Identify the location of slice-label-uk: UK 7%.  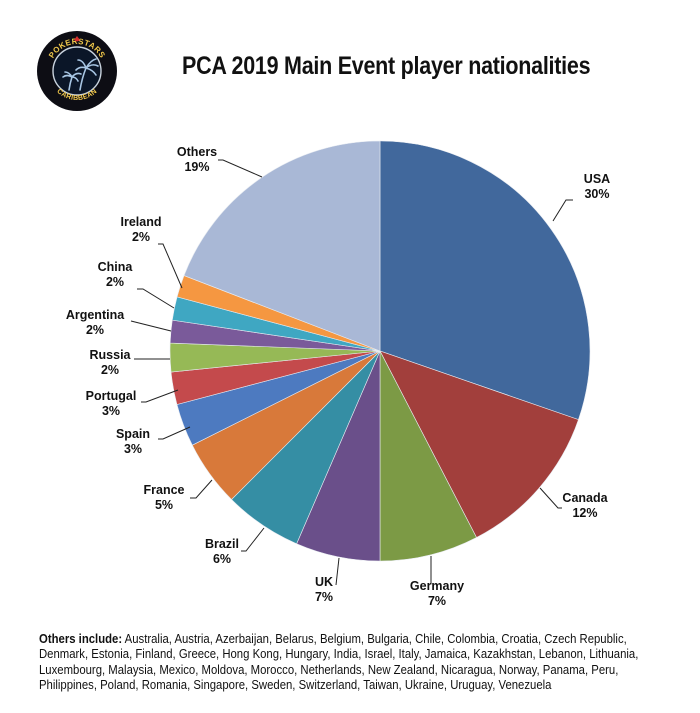
(324, 589).